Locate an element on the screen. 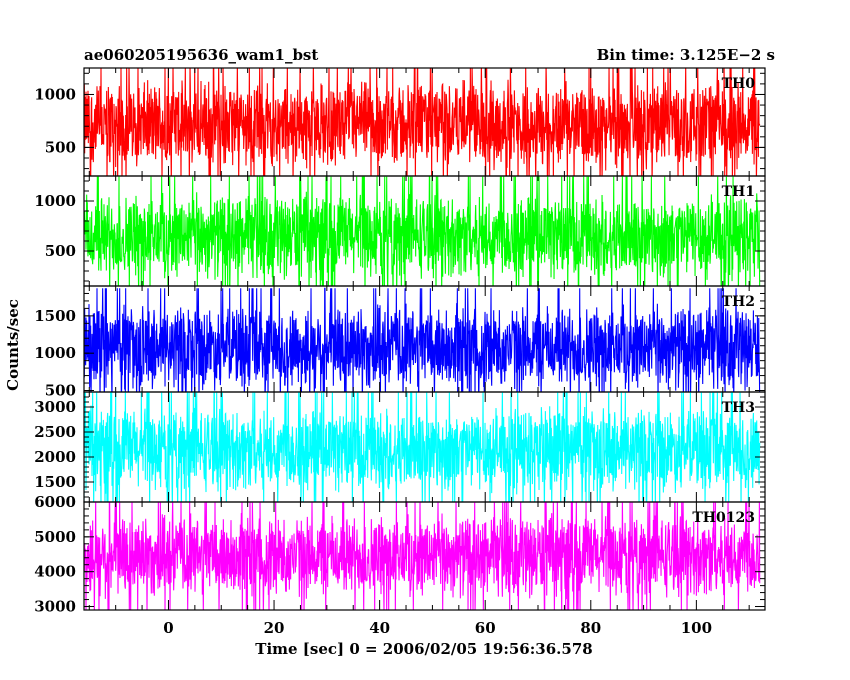 Image resolution: width=850 pixels, height=680 pixels. panel-th2: 500 1000 1500 TH2 is located at coordinates (400, 342).